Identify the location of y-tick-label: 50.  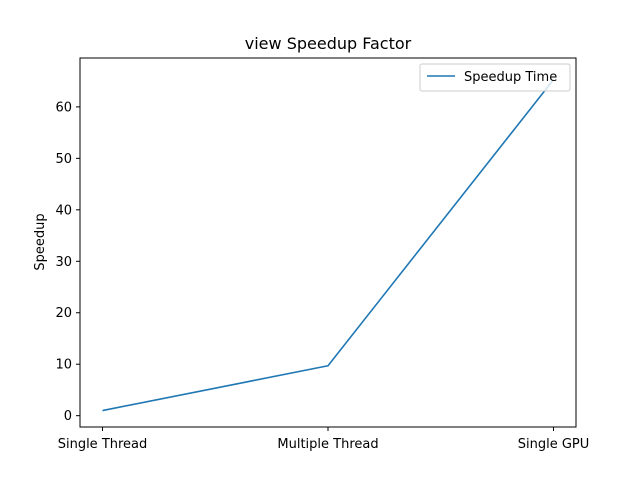
(63, 159).